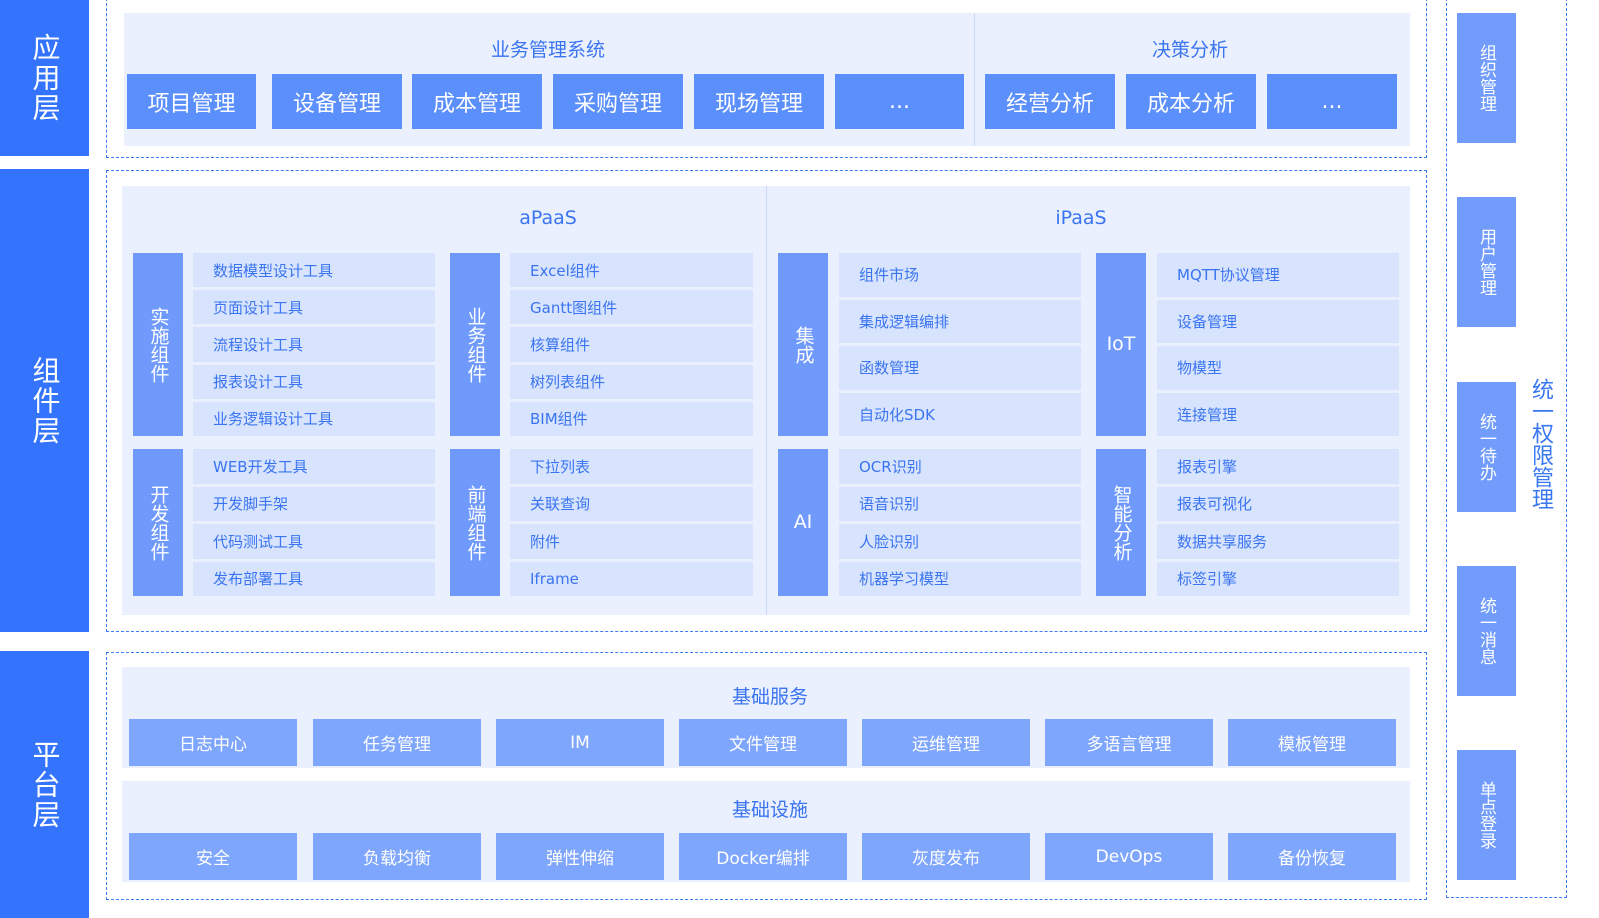 This screenshot has height=918, width=1599. What do you see at coordinates (477, 101) in the screenshot?
I see `app-item: 成本管理` at bounding box center [477, 101].